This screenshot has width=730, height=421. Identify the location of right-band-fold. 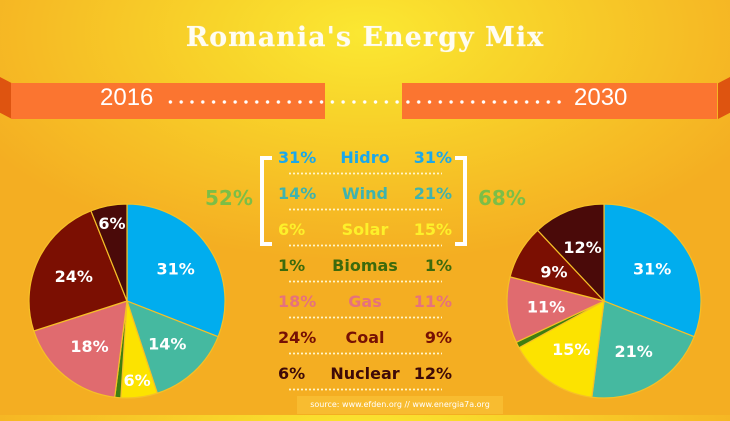
(724, 98).